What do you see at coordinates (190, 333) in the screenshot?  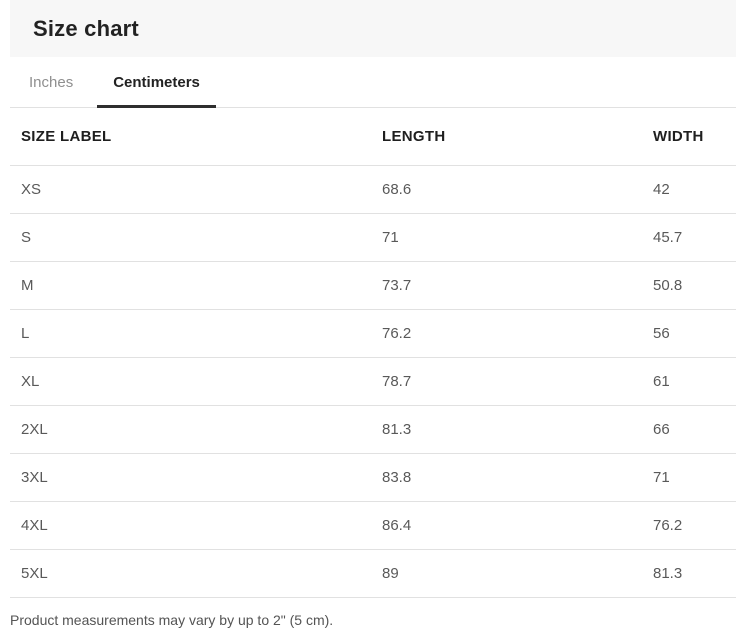 I see `size-label-cell: L` at bounding box center [190, 333].